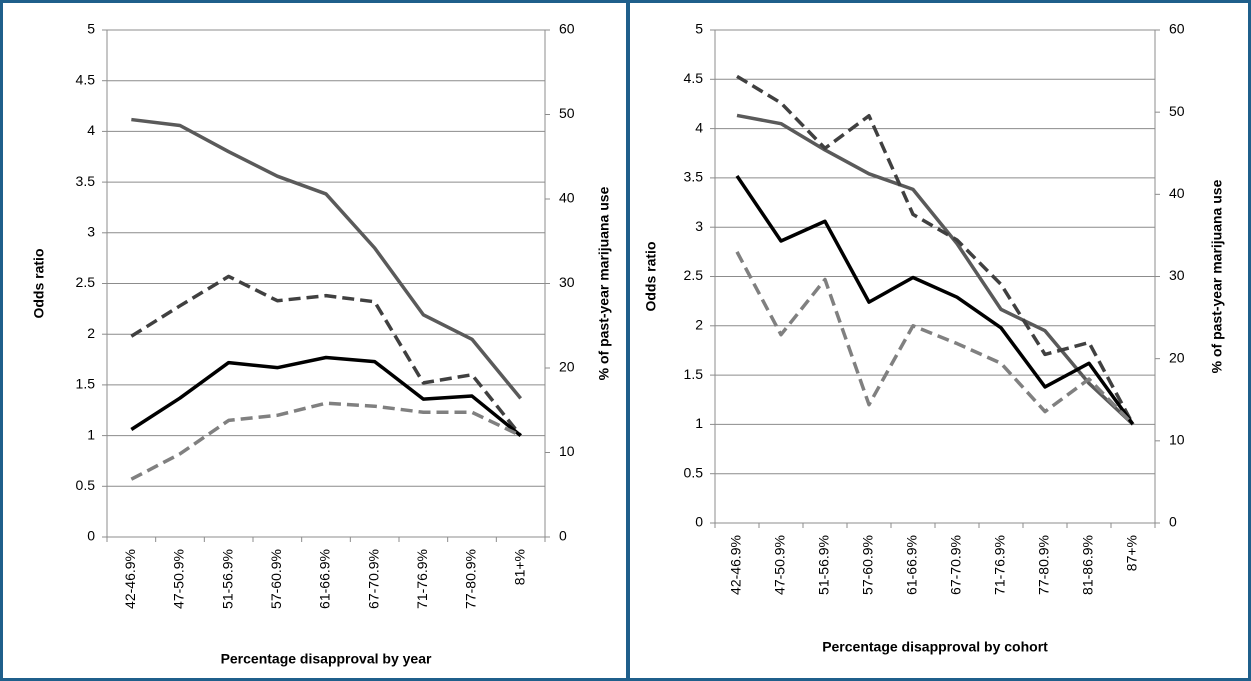 The width and height of the screenshot is (1251, 681). I want to click on x-axis-title: Percentage disapproval by year, so click(326, 659).